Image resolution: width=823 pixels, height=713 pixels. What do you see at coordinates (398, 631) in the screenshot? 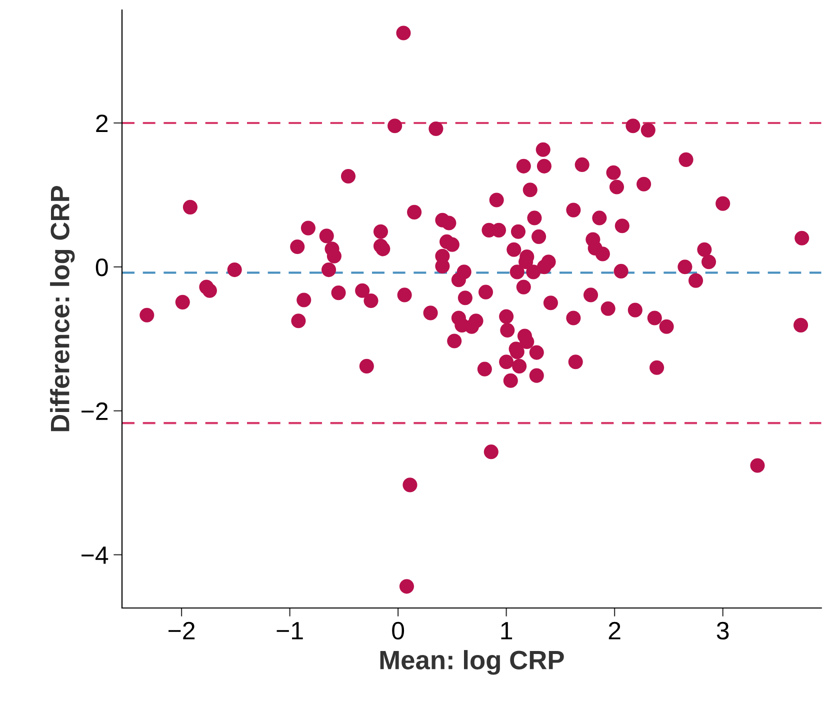
I see `x-tick-label: 0` at bounding box center [398, 631].